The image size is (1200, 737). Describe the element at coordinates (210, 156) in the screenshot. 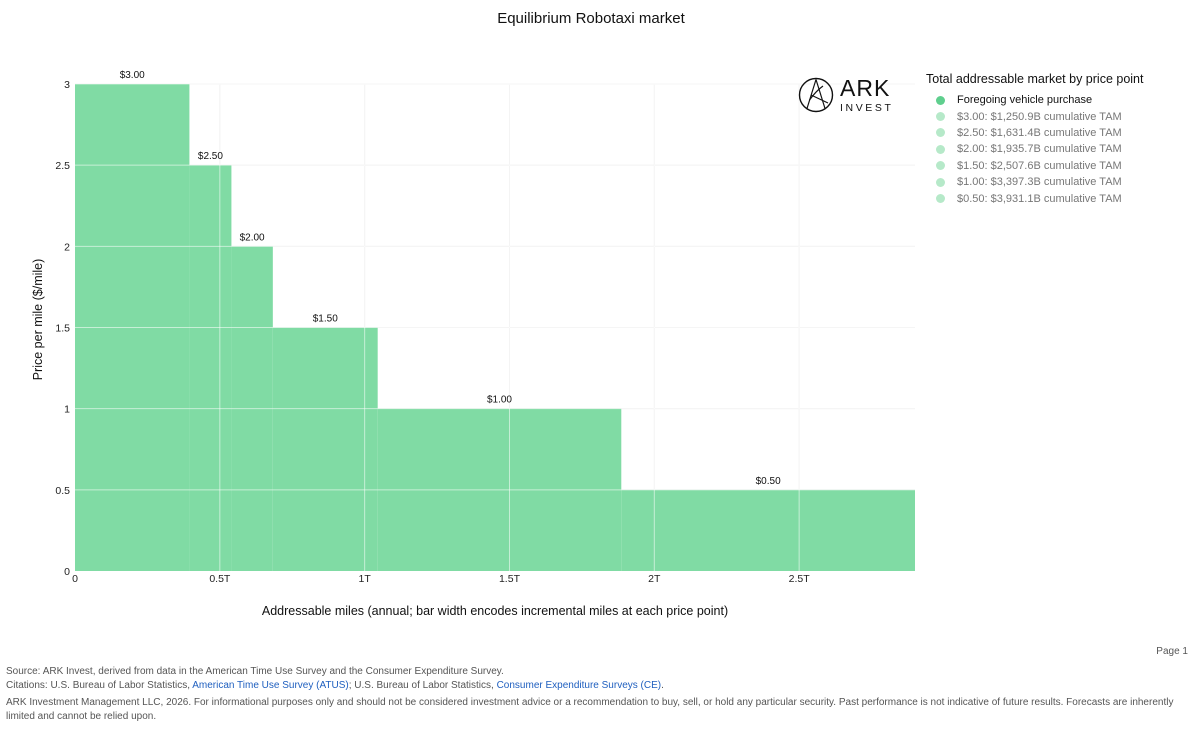

I see `bar-data-label: $2.50` at that location.